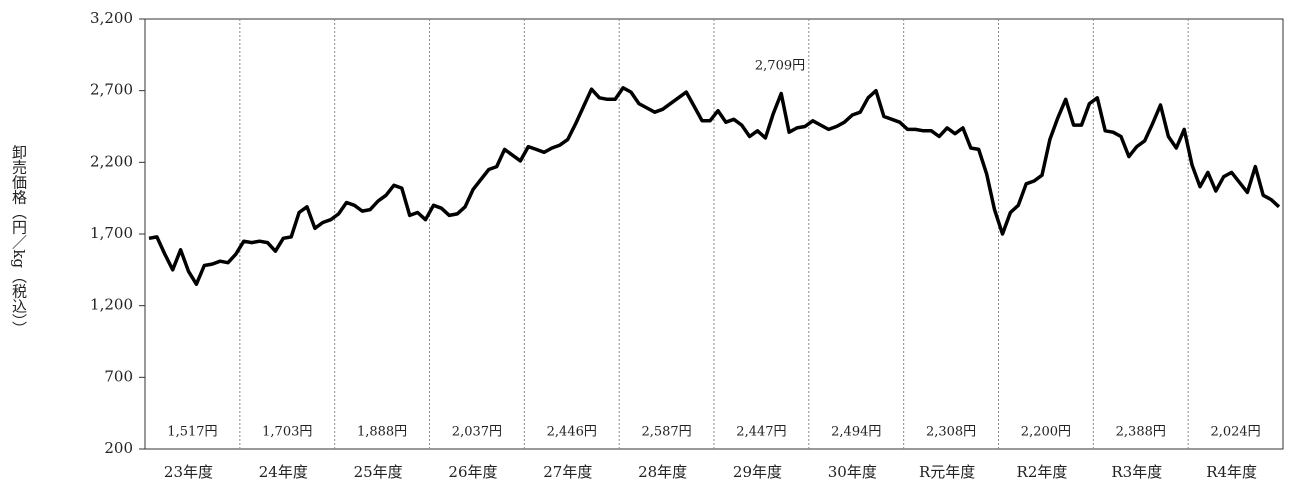 This screenshot has width=1297, height=493. Describe the element at coordinates (111, 90) in the screenshot. I see `y-tick-label: 2,700` at that location.